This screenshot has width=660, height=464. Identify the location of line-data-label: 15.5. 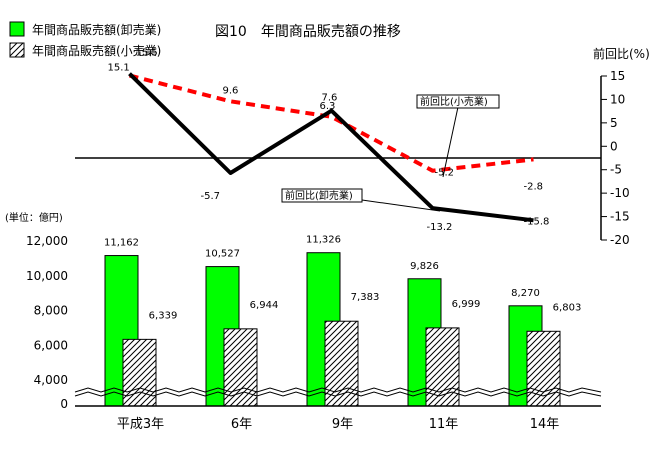
(147, 53).